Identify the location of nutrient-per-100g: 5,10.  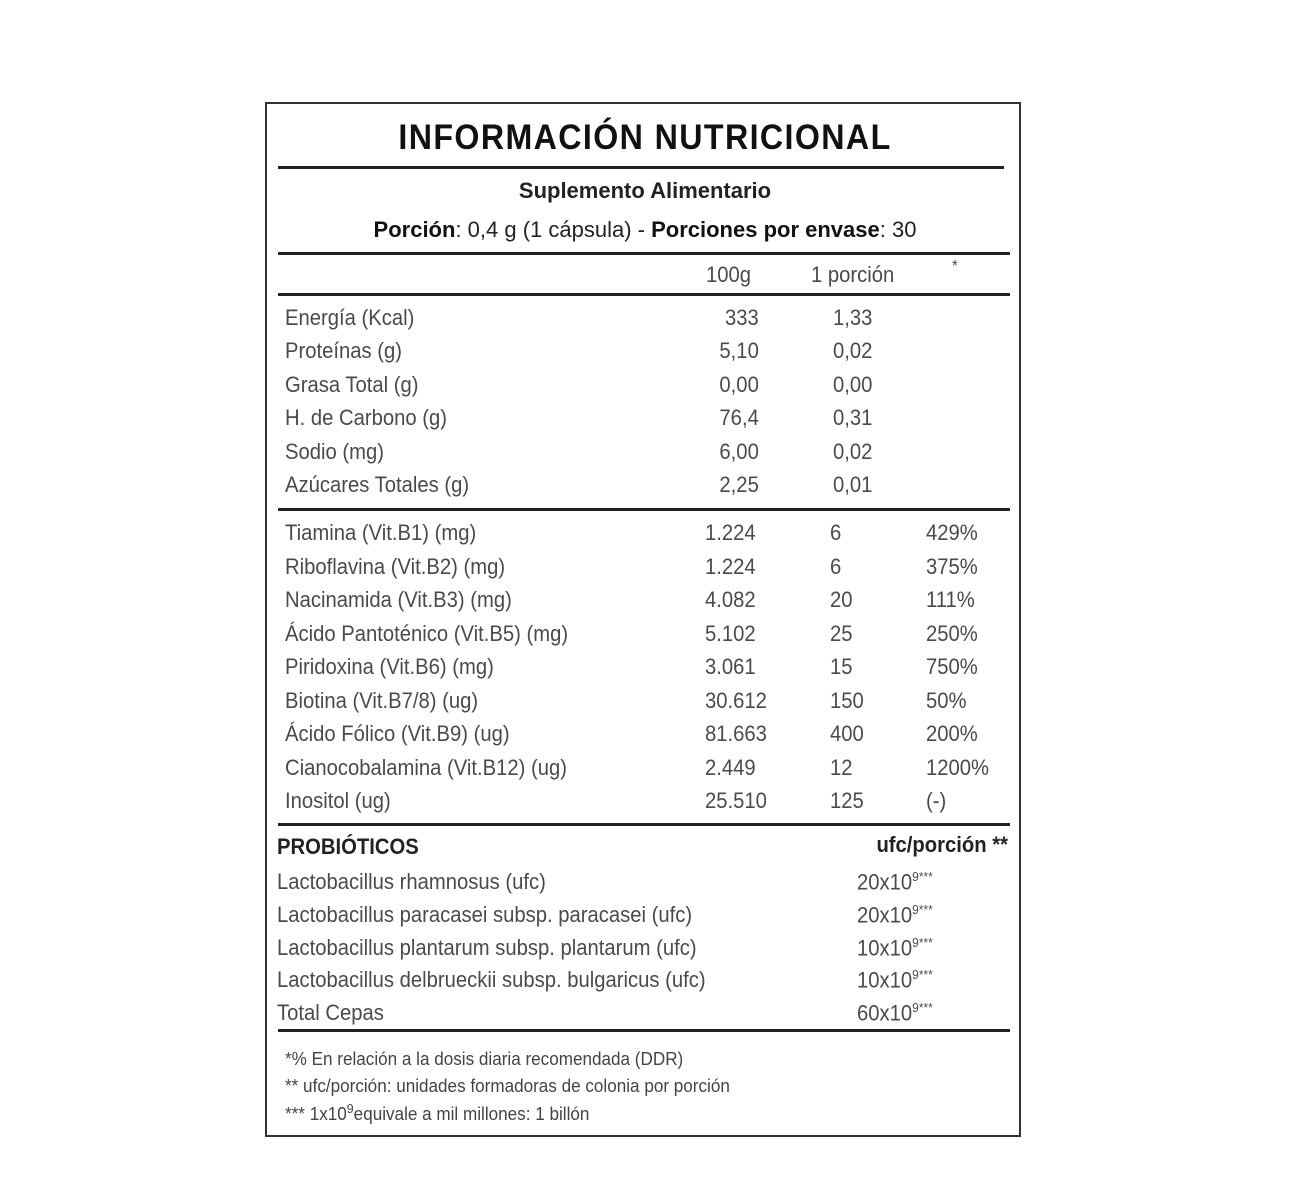
(739, 351).